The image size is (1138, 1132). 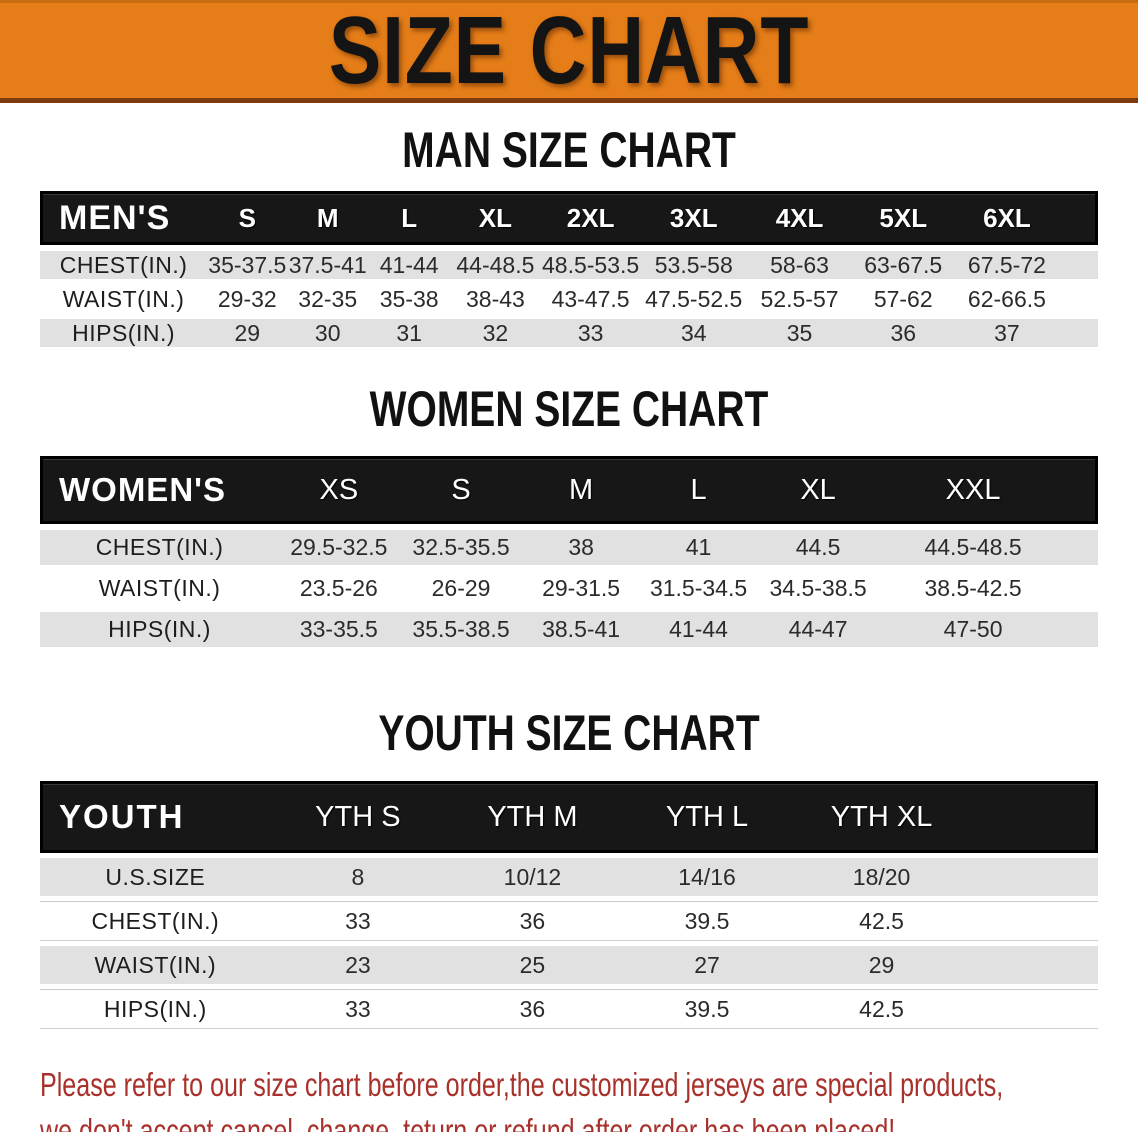 I want to click on size-column-header: 2XL, so click(x=590, y=218).